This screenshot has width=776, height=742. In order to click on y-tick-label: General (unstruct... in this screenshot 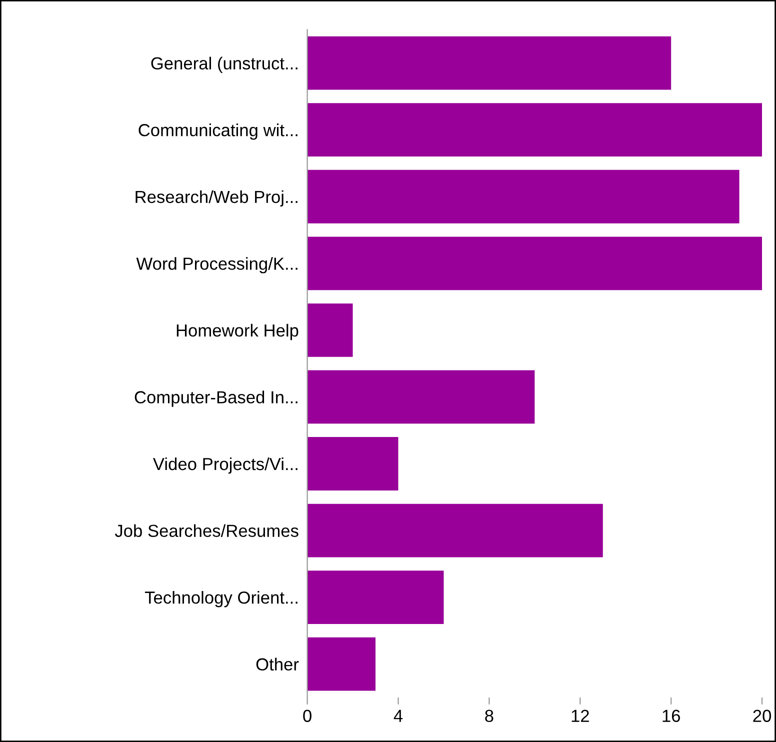, I will do `click(224, 64)`.